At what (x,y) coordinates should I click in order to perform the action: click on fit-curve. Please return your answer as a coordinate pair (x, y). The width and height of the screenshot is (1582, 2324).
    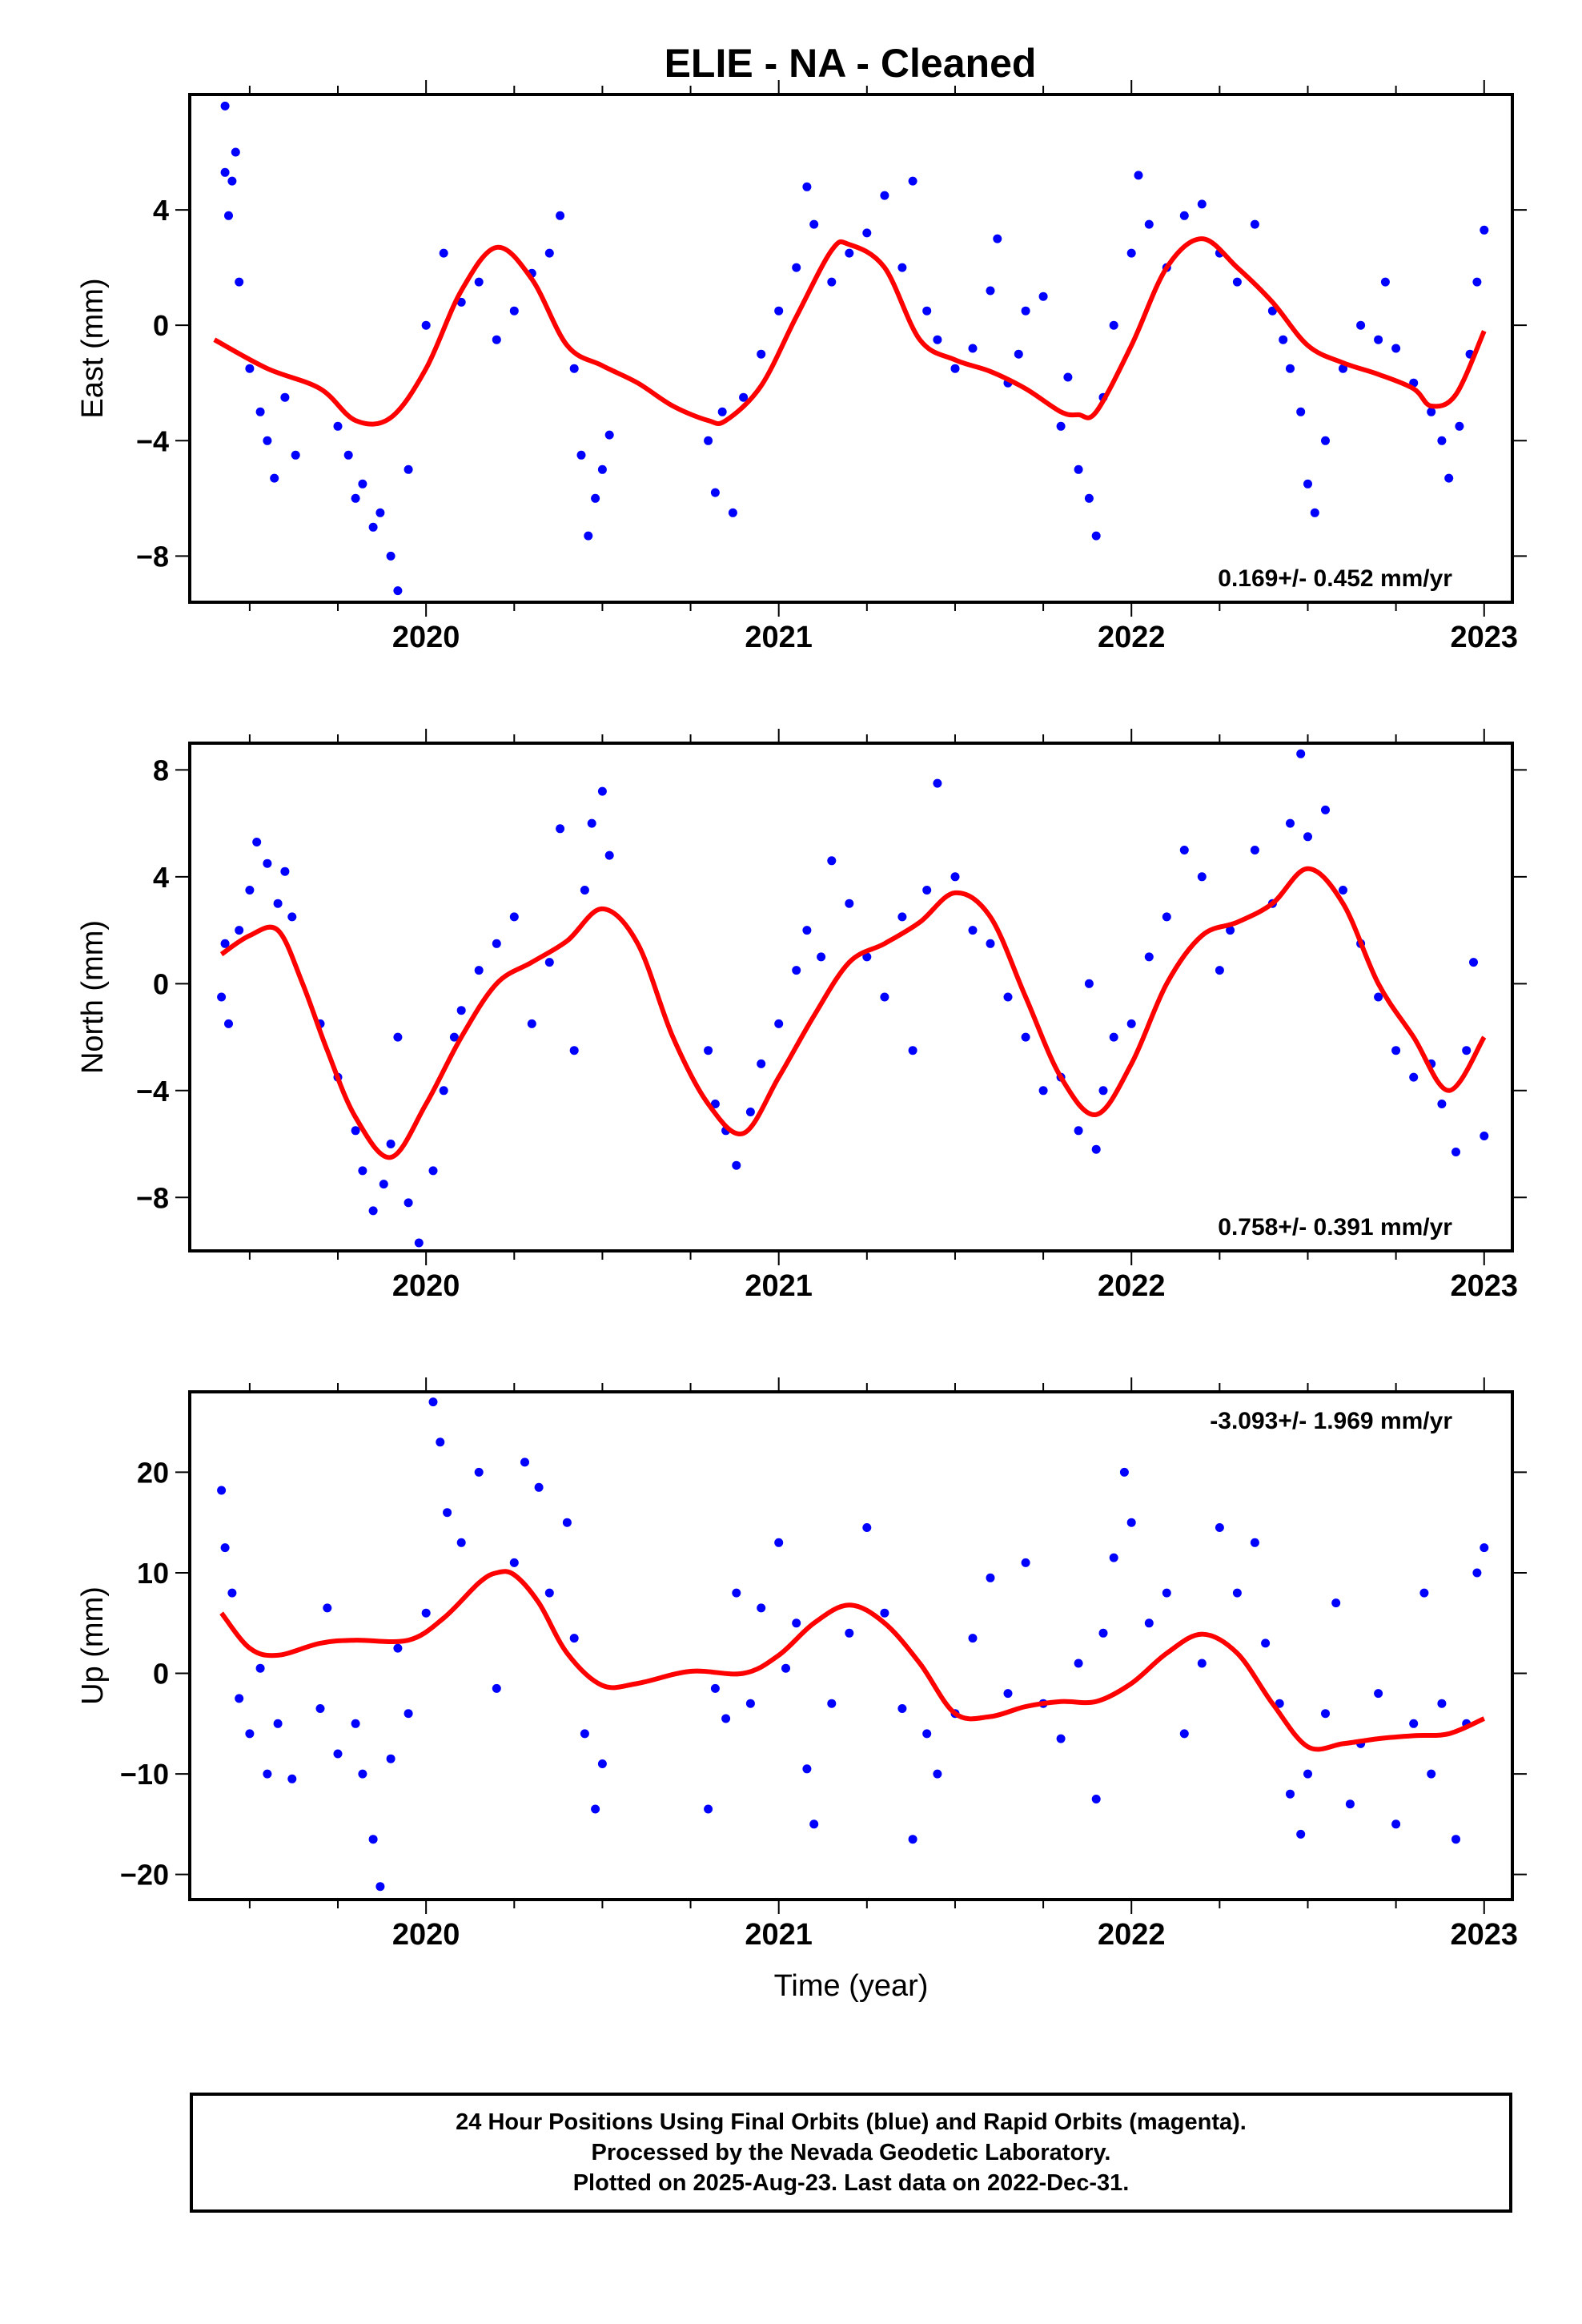
    Looking at the image, I should click on (853, 1013).